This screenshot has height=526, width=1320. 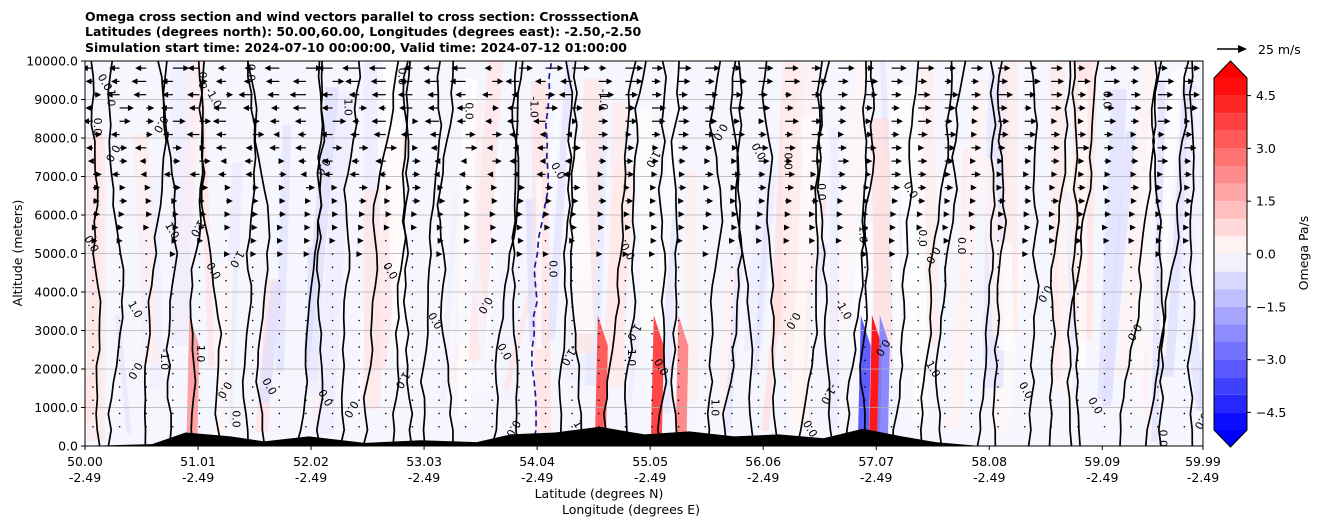 What do you see at coordinates (56, 407) in the screenshot?
I see `y-tick-label: 1000.0` at bounding box center [56, 407].